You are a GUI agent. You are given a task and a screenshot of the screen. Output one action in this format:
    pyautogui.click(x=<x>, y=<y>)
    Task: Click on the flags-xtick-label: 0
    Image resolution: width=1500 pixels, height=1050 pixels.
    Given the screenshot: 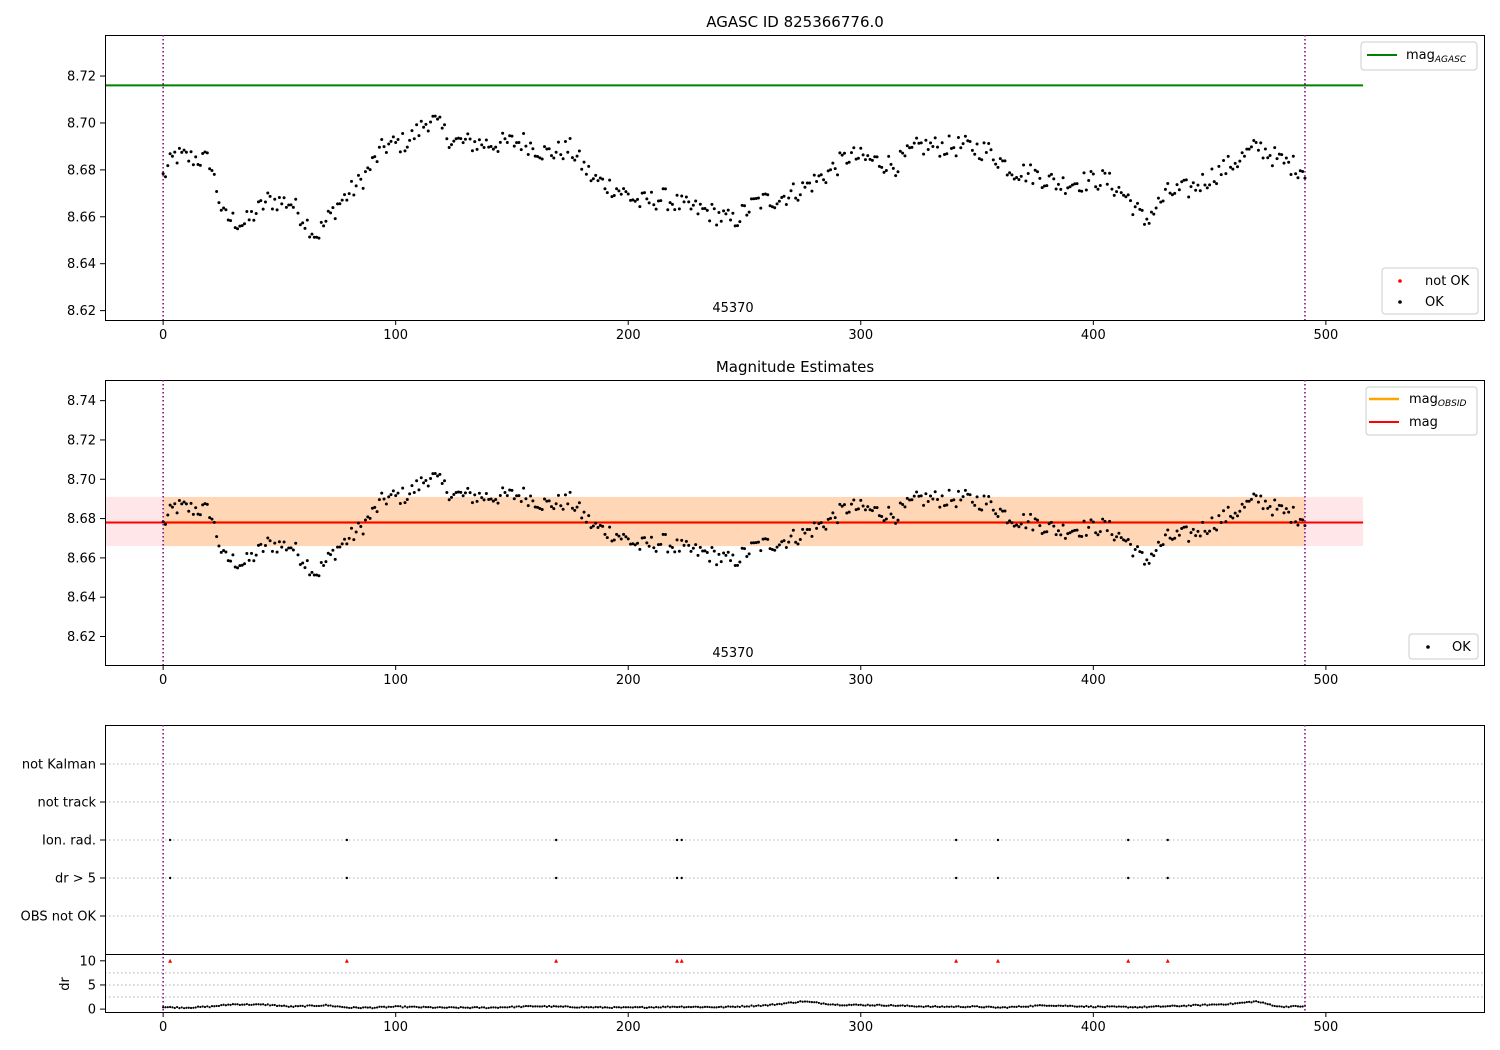 What is the action you would take?
    pyautogui.click(x=163, y=1027)
    